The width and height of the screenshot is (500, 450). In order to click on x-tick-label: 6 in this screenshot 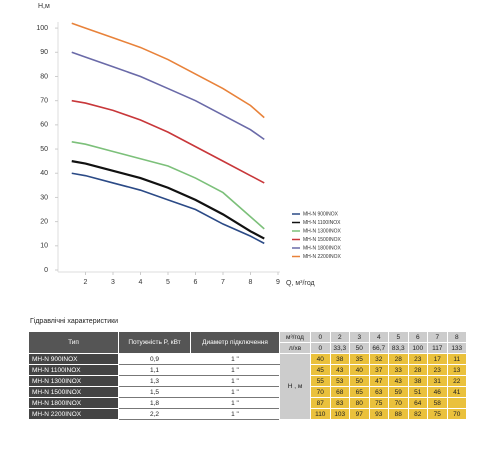, I will do `click(196, 282)`.